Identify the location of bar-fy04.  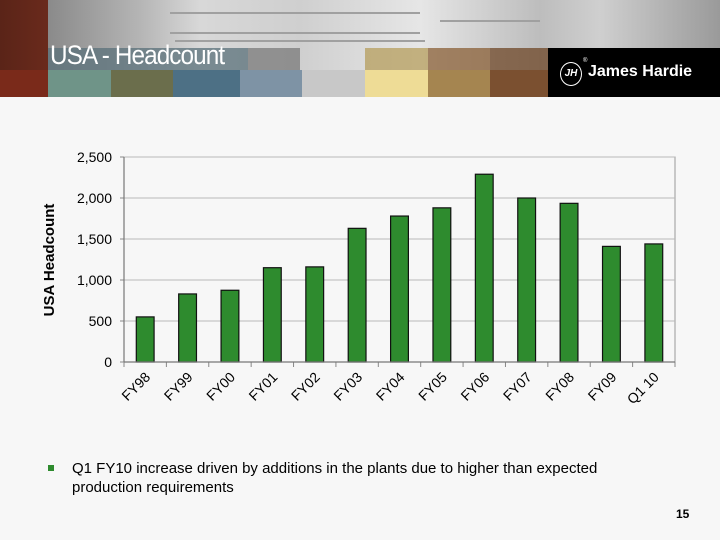
(399, 289).